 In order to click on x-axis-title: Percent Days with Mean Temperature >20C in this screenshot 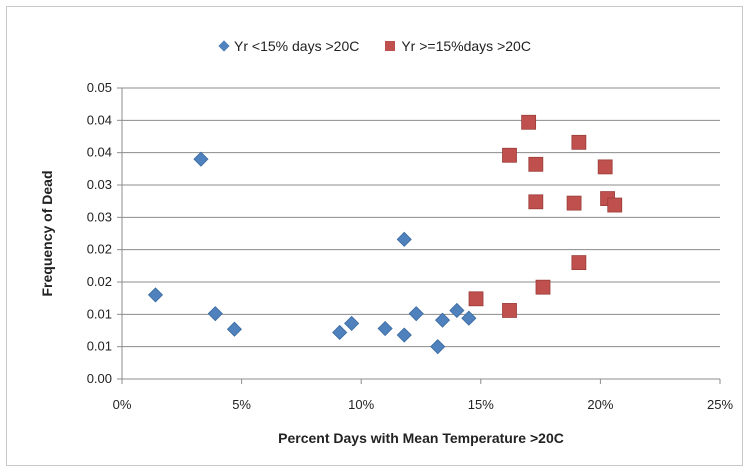, I will do `click(421, 438)`.